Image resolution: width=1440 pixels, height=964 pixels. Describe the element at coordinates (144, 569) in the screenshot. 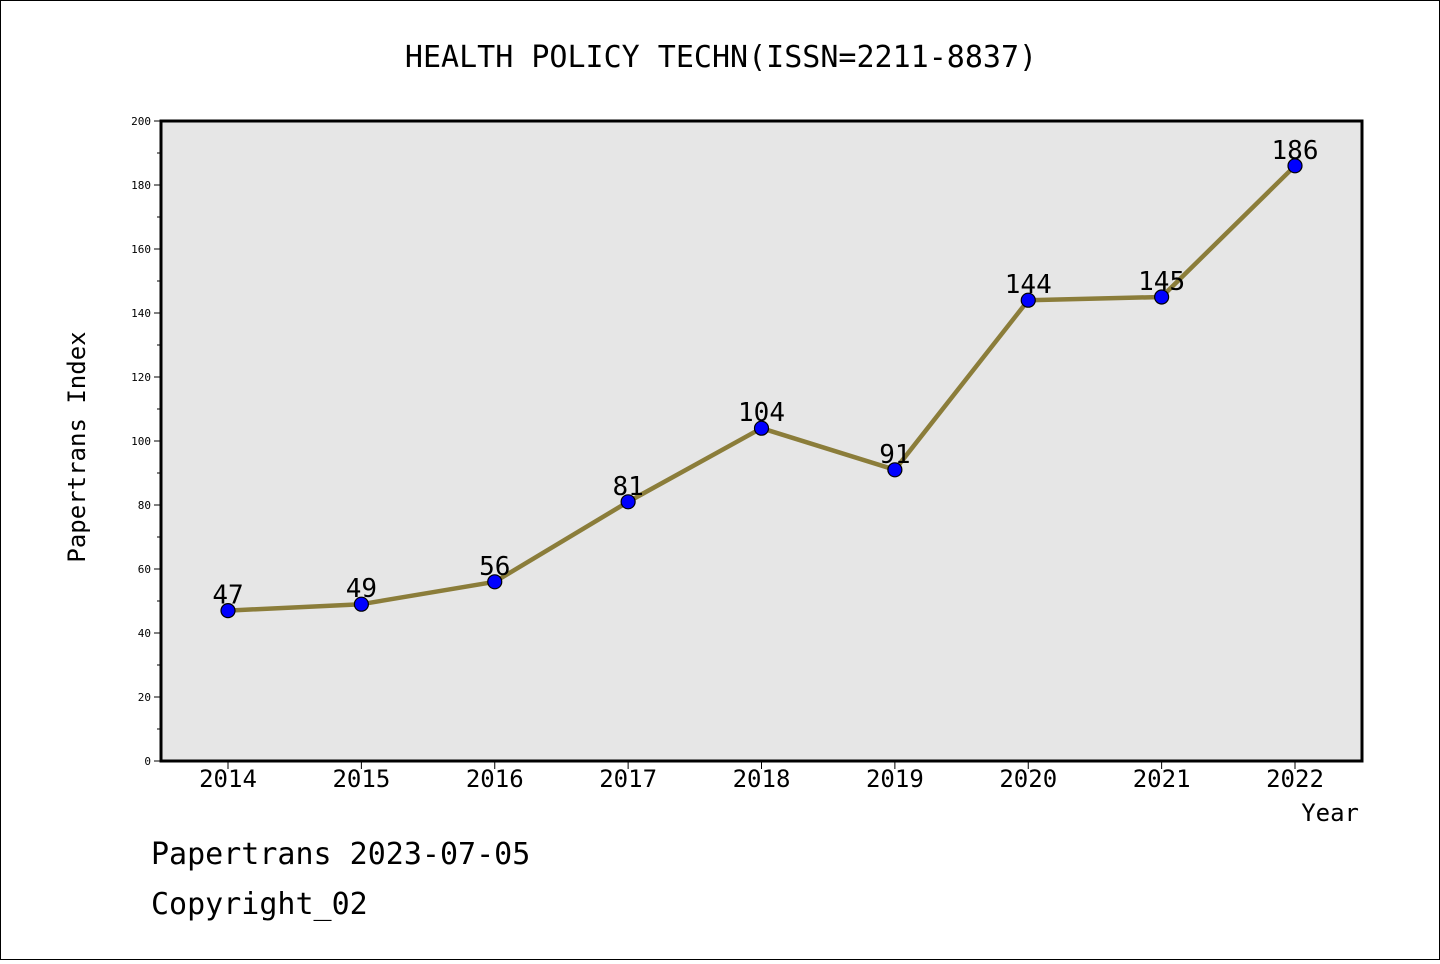

I see `y-tick-label: 60` at that location.